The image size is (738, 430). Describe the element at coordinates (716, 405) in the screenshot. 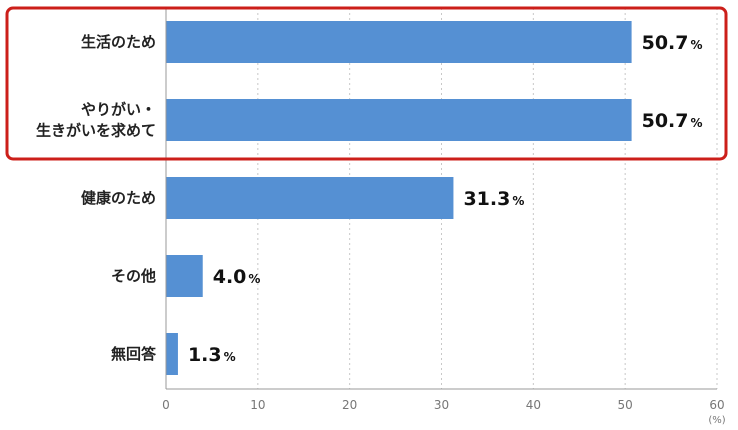

I see `x-tick-label: 60` at that location.